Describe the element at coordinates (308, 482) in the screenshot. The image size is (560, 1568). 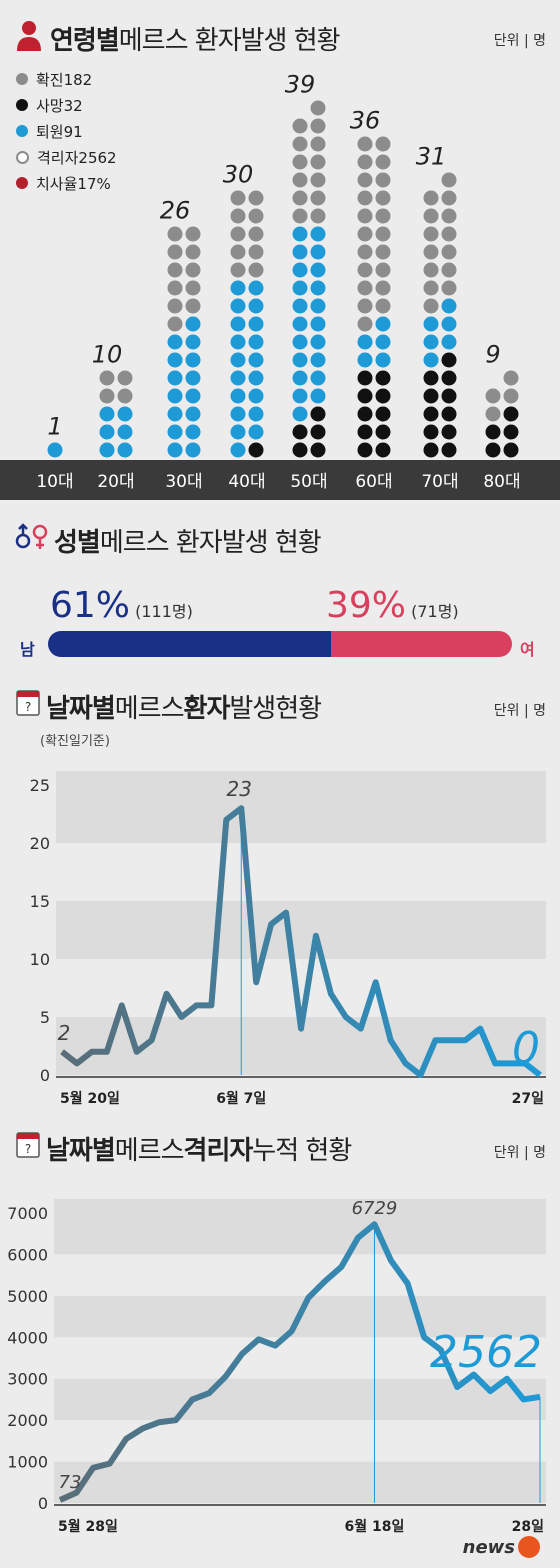
I see `age-category-label: 50대` at that location.